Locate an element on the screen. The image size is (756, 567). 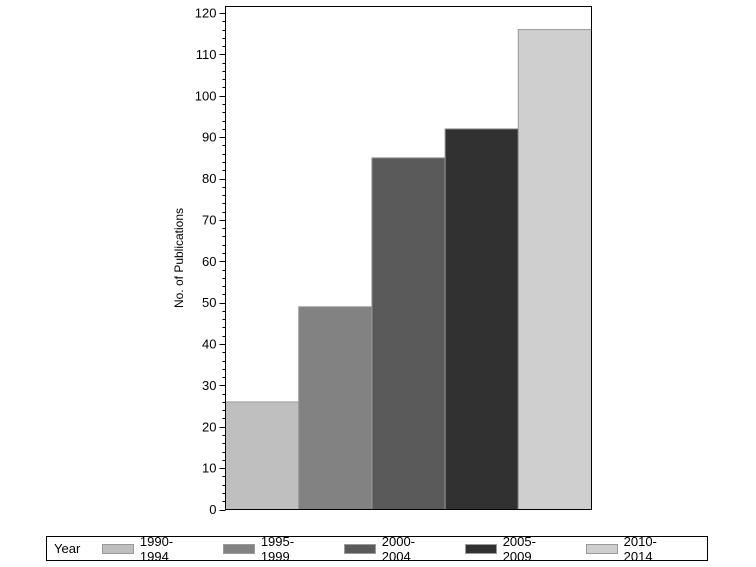
y-tick-label: 110 is located at coordinates (206, 54).